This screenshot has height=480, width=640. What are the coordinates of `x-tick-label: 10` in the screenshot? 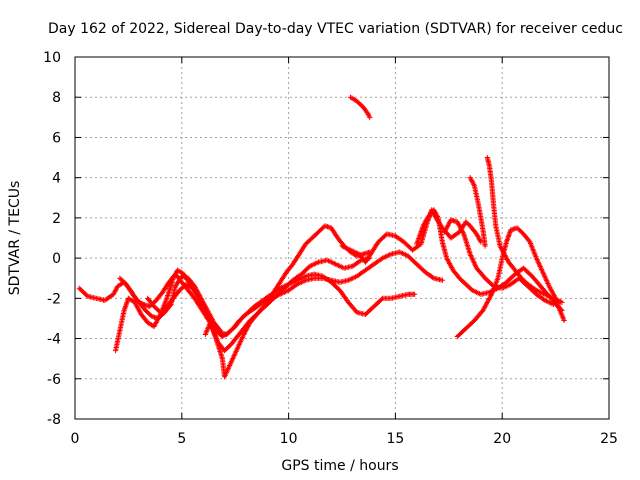 It's located at (289, 439).